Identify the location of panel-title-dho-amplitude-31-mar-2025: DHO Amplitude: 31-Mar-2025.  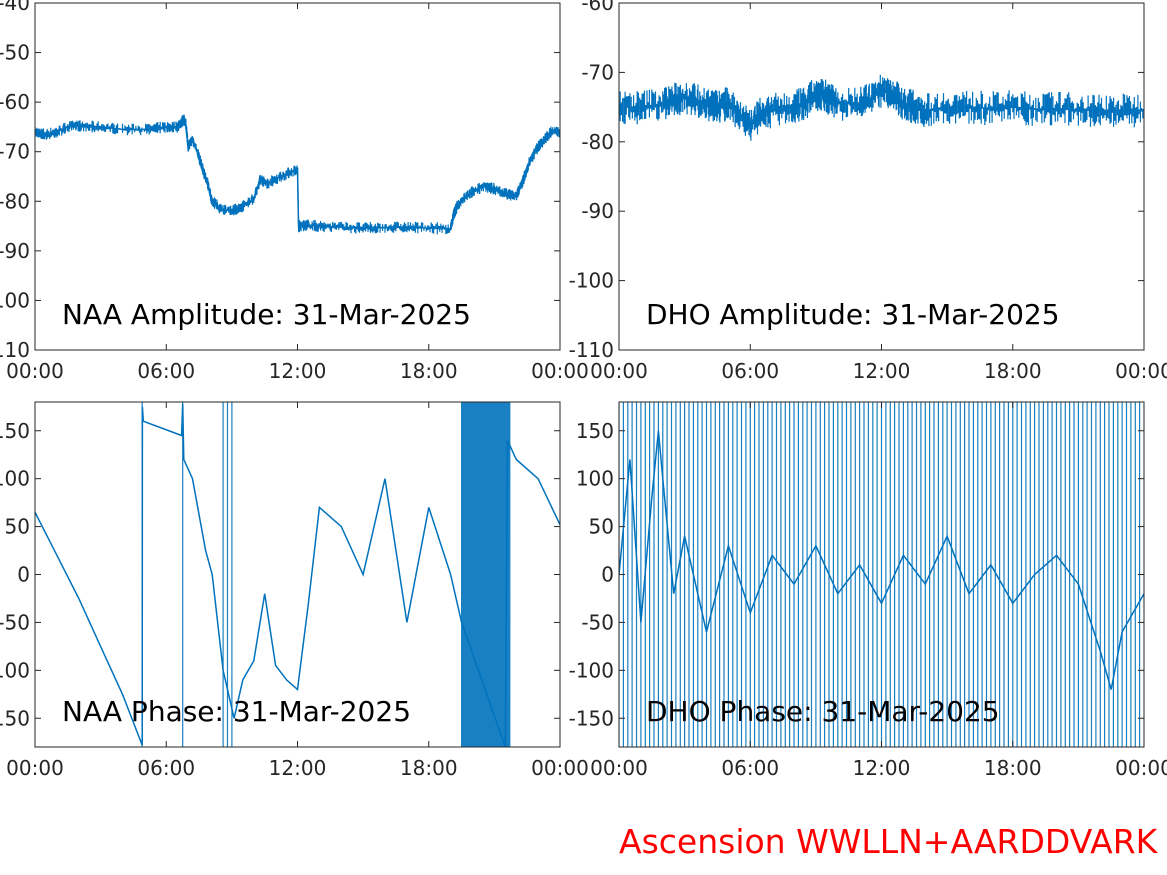
(853, 314).